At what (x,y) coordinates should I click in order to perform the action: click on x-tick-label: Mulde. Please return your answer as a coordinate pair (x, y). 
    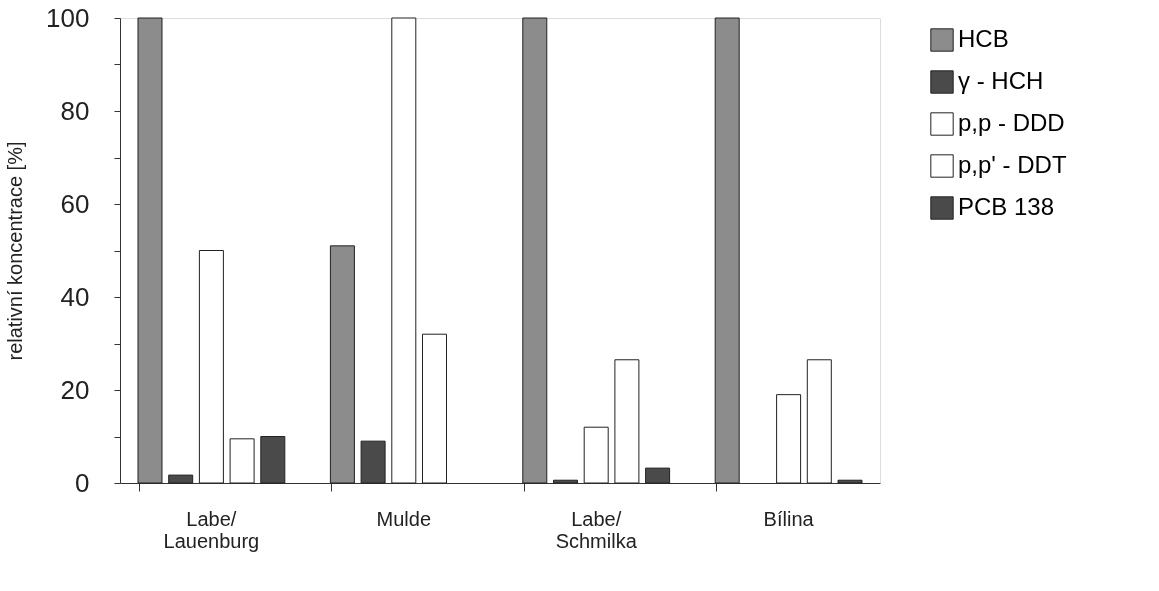
    Looking at the image, I should click on (404, 518).